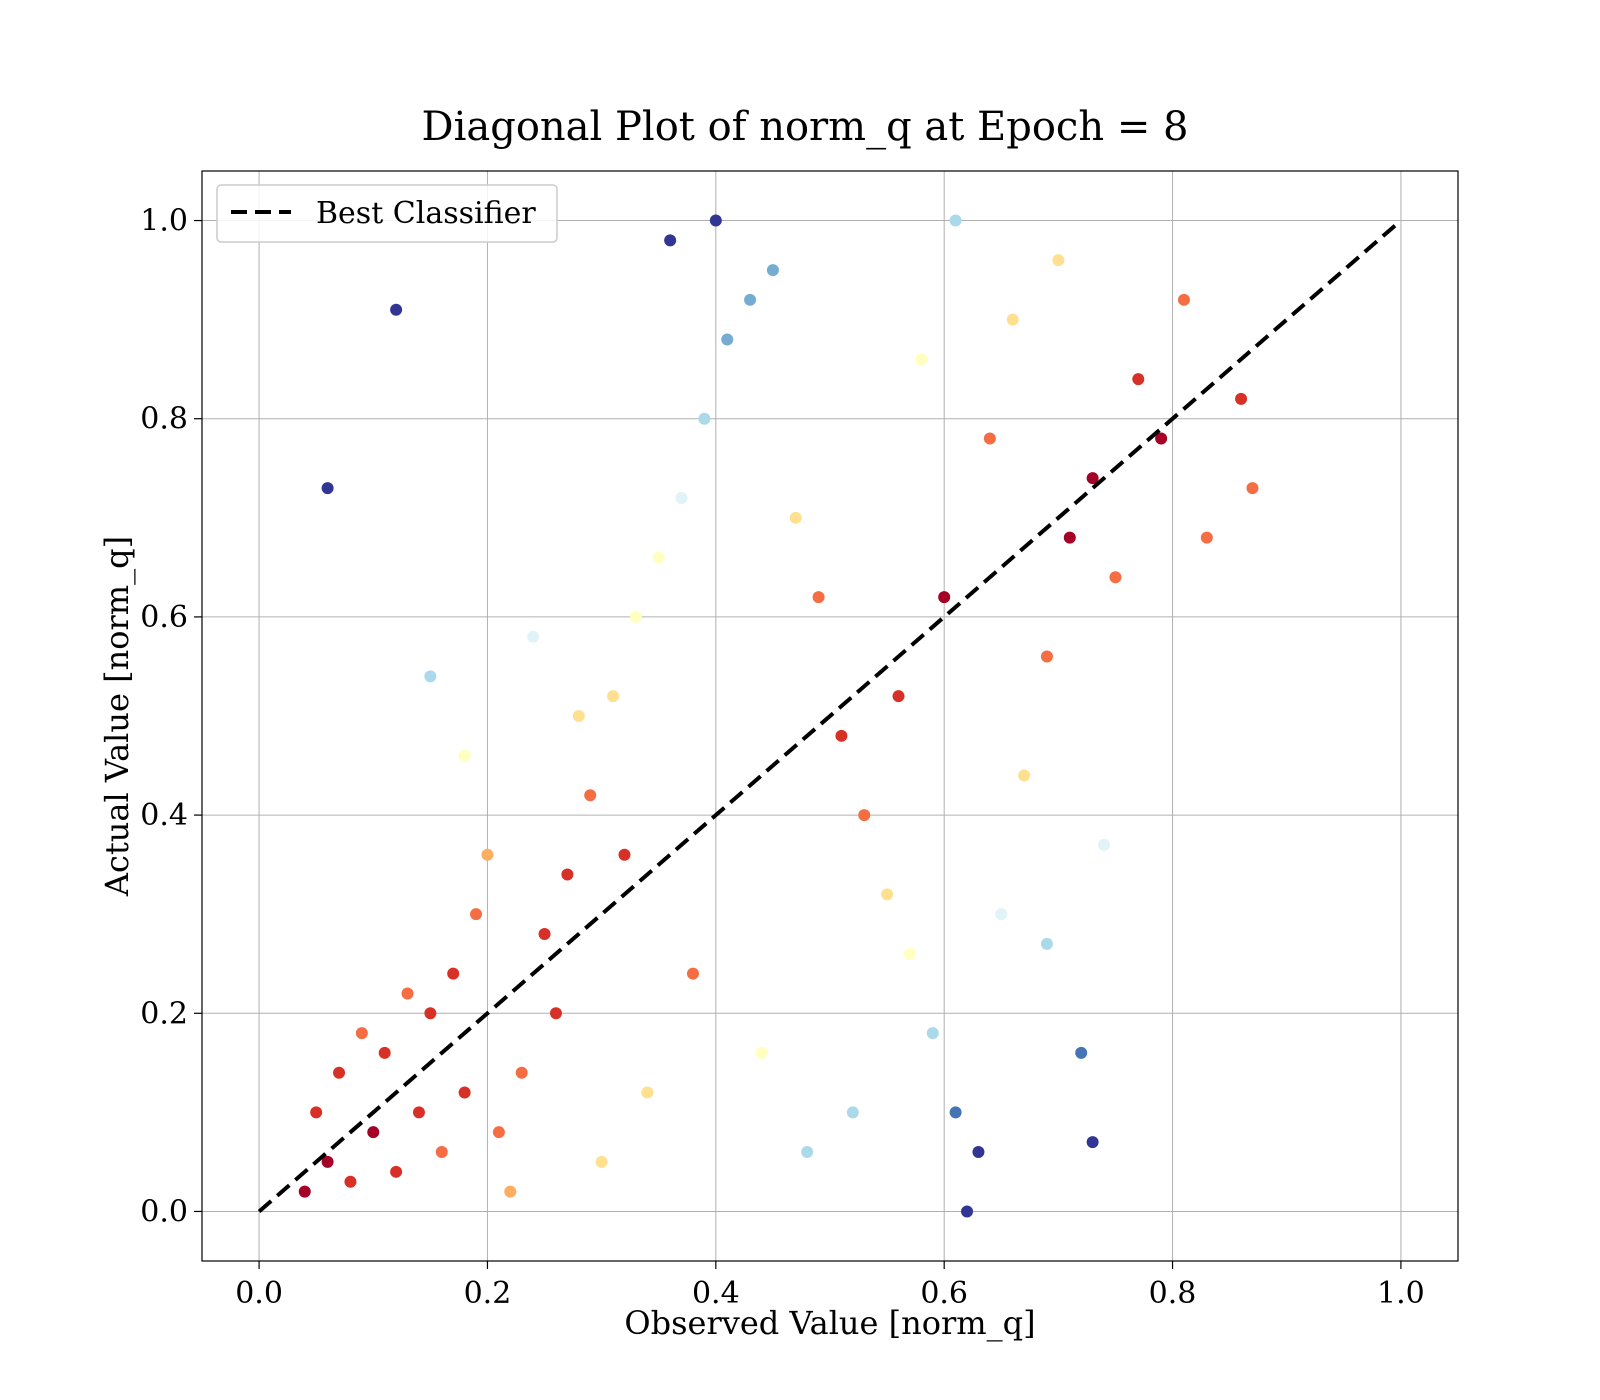  Describe the element at coordinates (805, 127) in the screenshot. I see `chart-title: Diagonal Plot of norm_q at Epoch = 8` at that location.